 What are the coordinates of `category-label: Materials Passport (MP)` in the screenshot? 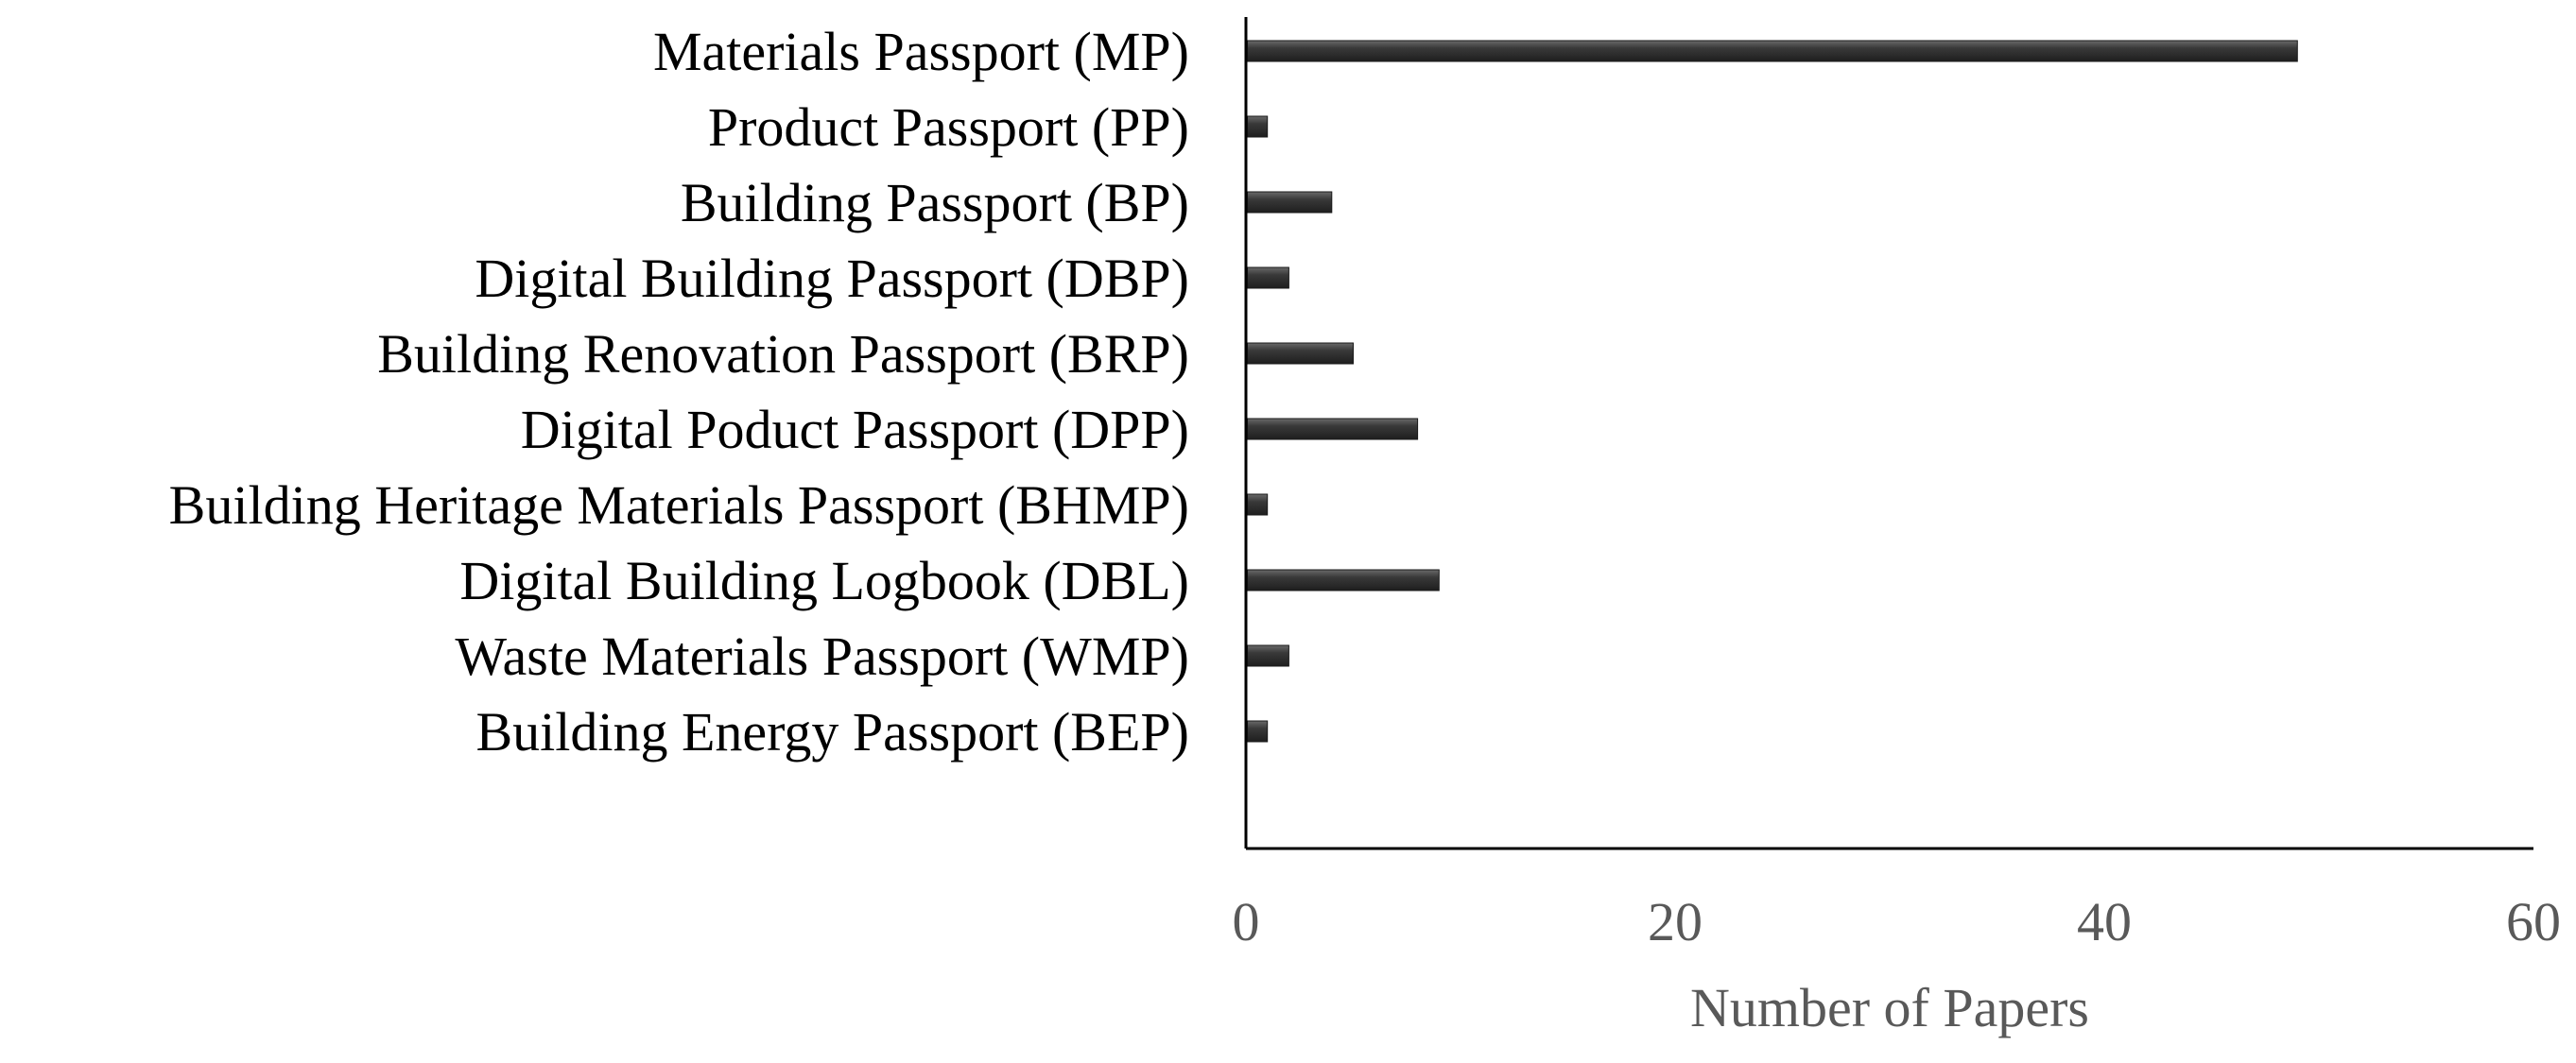 It's located at (921, 51).